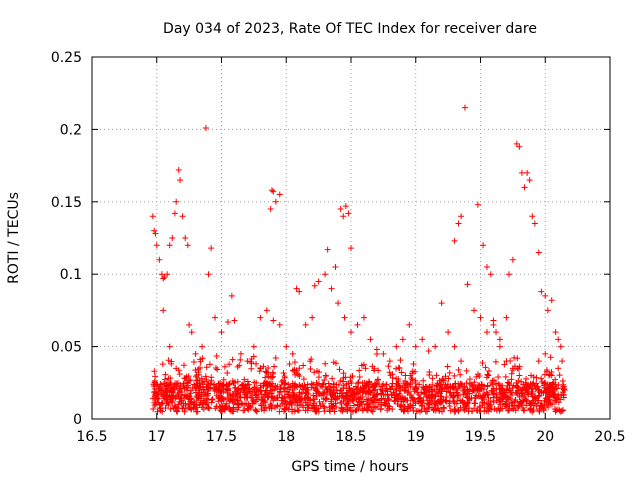 The width and height of the screenshot is (640, 480). I want to click on x-tick-label: 19.5, so click(480, 437).